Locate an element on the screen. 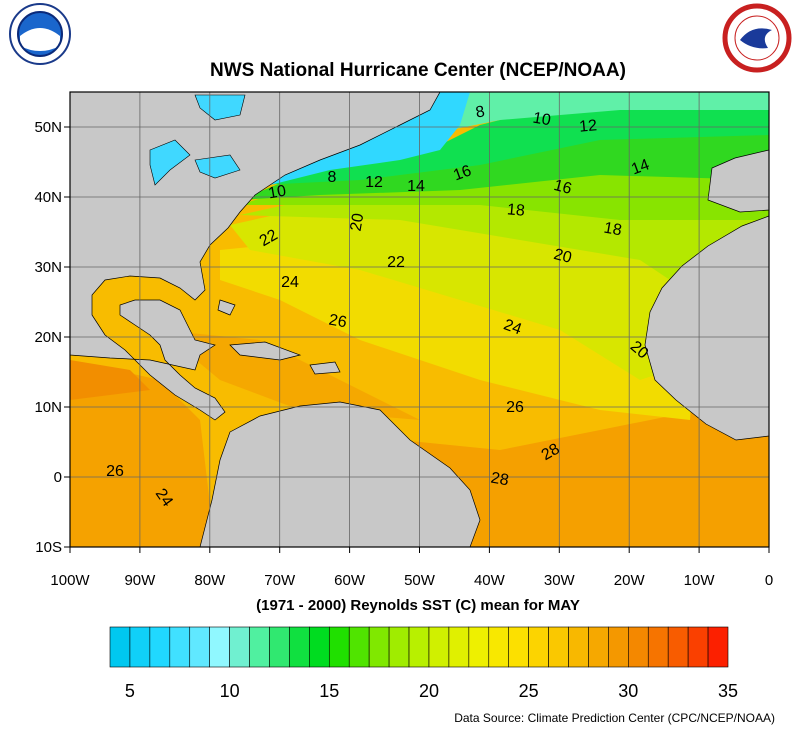 The height and width of the screenshot is (742, 800). nws-logo is located at coordinates (757, 38).